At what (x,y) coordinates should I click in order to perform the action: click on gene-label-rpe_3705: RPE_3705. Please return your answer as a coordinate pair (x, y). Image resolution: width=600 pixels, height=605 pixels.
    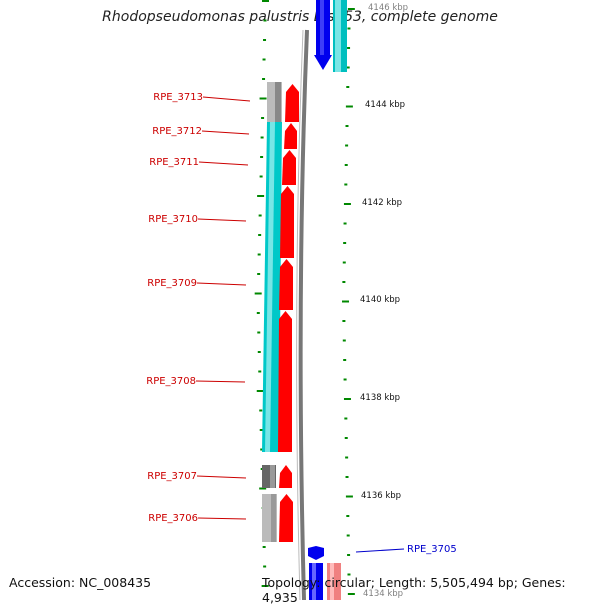
    Looking at the image, I should click on (432, 549).